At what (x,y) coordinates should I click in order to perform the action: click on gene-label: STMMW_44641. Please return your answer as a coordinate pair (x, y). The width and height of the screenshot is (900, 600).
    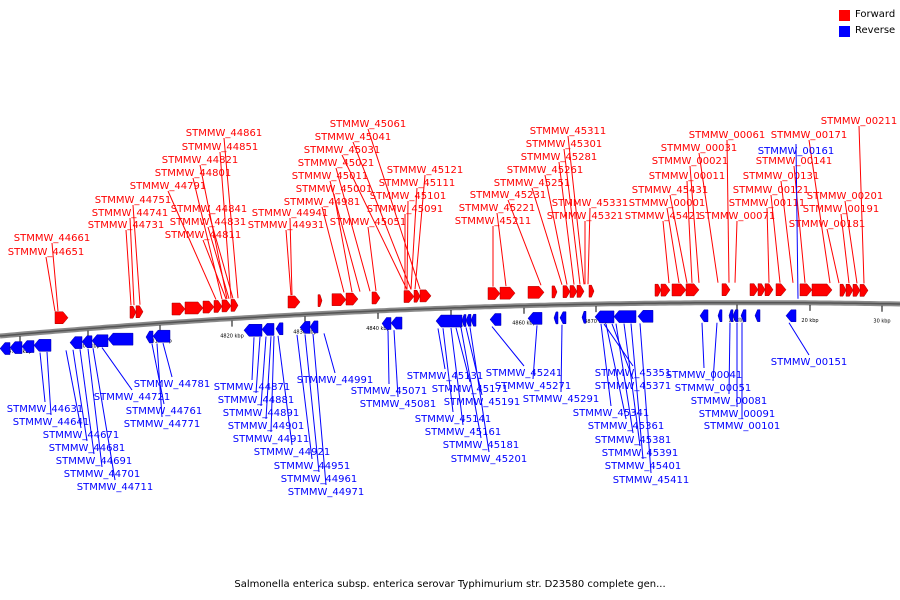
    Looking at the image, I should click on (51, 422).